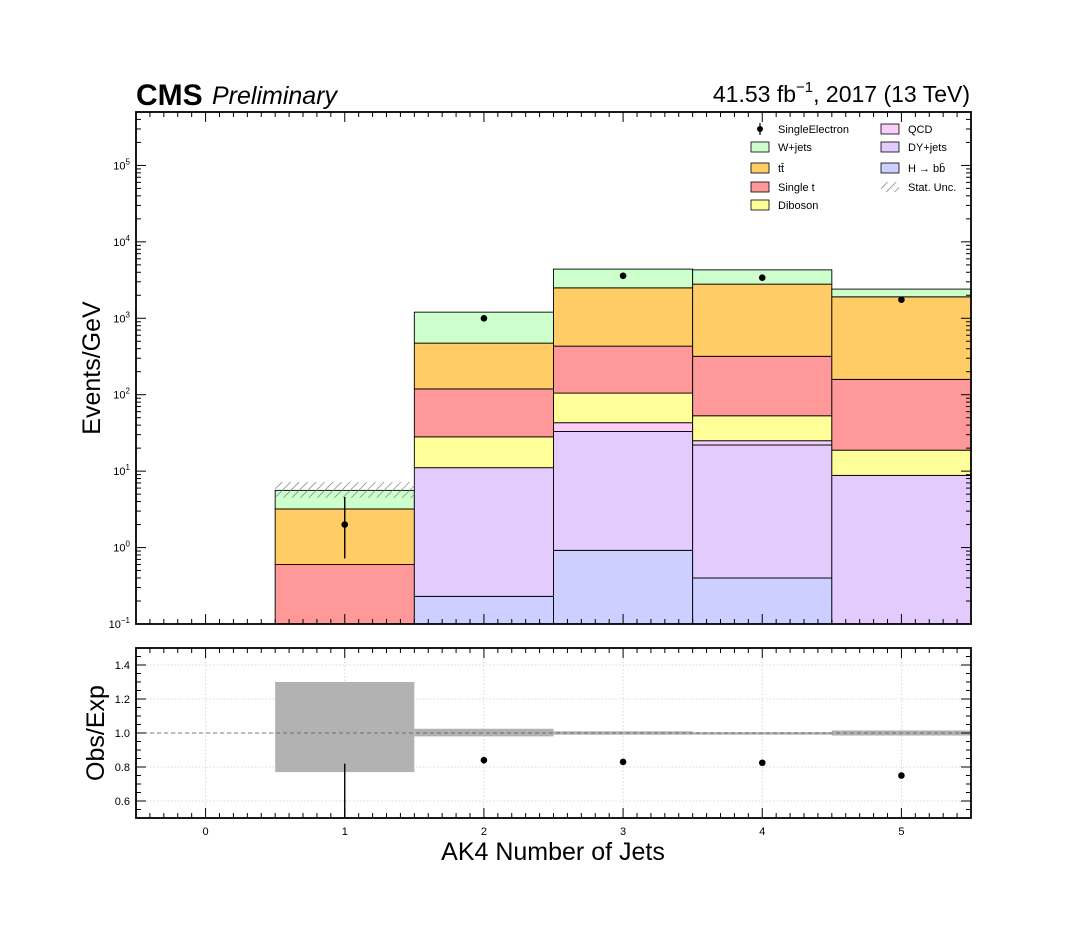 The height and width of the screenshot is (936, 1080). I want to click on x-tick-label: 5, so click(901, 832).